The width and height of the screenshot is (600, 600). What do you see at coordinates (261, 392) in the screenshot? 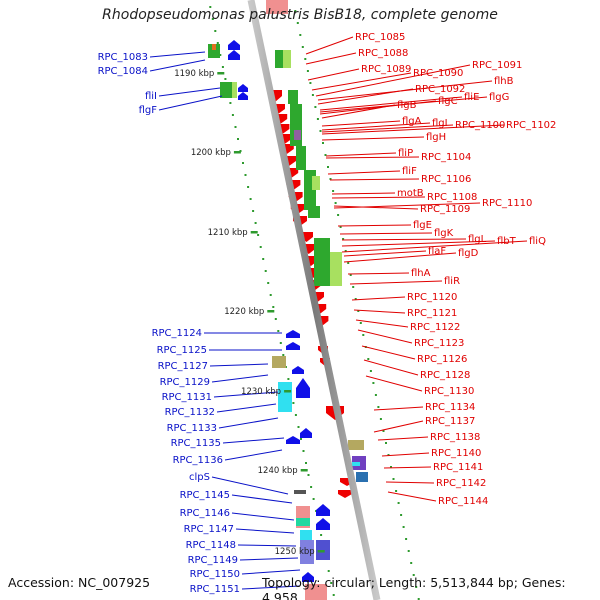
I see `scale-label: 1230 kbp` at bounding box center [261, 392].